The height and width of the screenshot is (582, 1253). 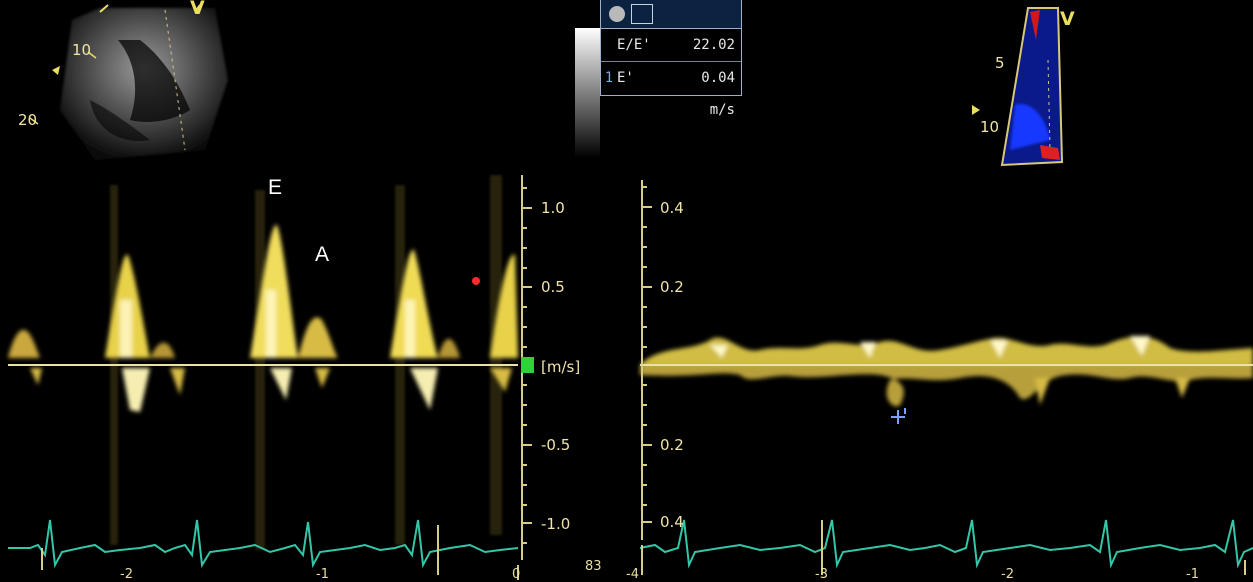 What do you see at coordinates (946, 371) in the screenshot?
I see `right-doppler-spectrum` at bounding box center [946, 371].